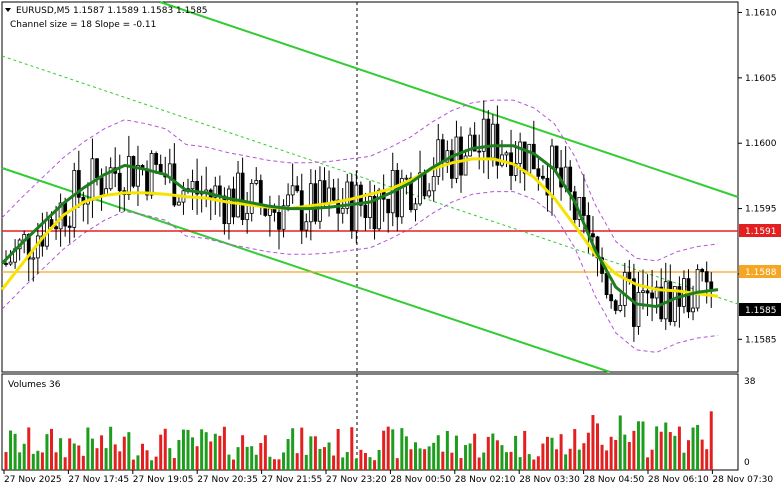  What do you see at coordinates (8, 10) in the screenshot?
I see `dropdown-triangle-icon` at bounding box center [8, 10].